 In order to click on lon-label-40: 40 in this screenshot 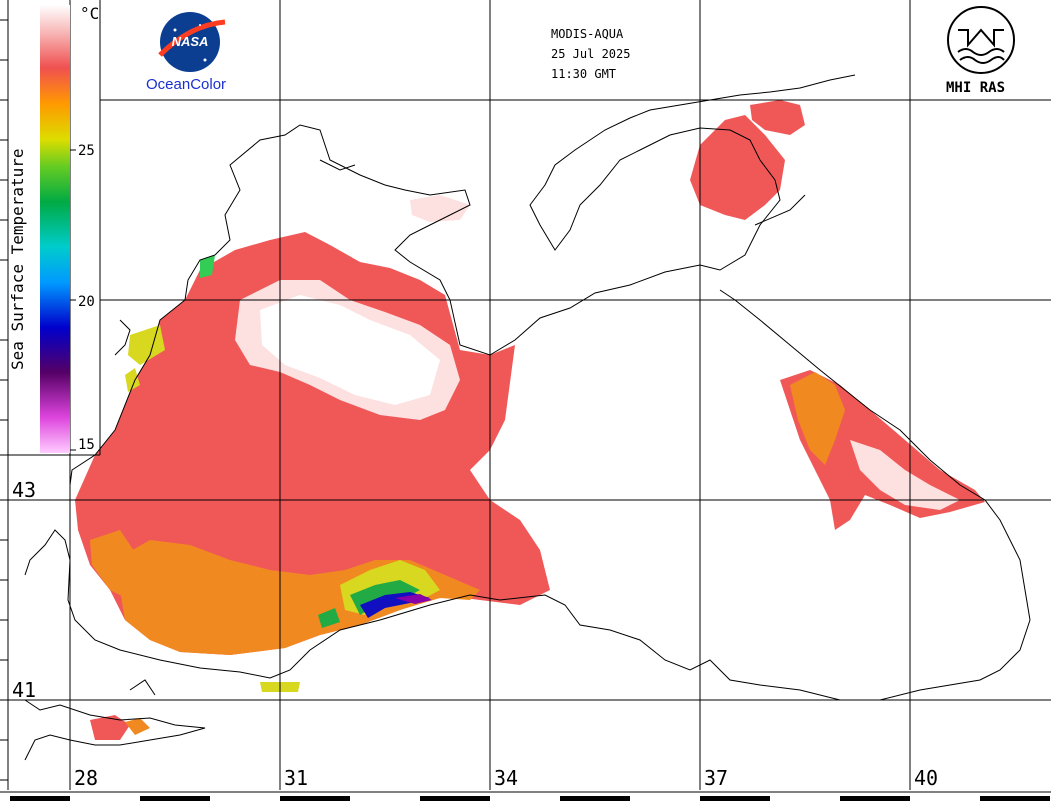, I will do `click(926, 778)`.